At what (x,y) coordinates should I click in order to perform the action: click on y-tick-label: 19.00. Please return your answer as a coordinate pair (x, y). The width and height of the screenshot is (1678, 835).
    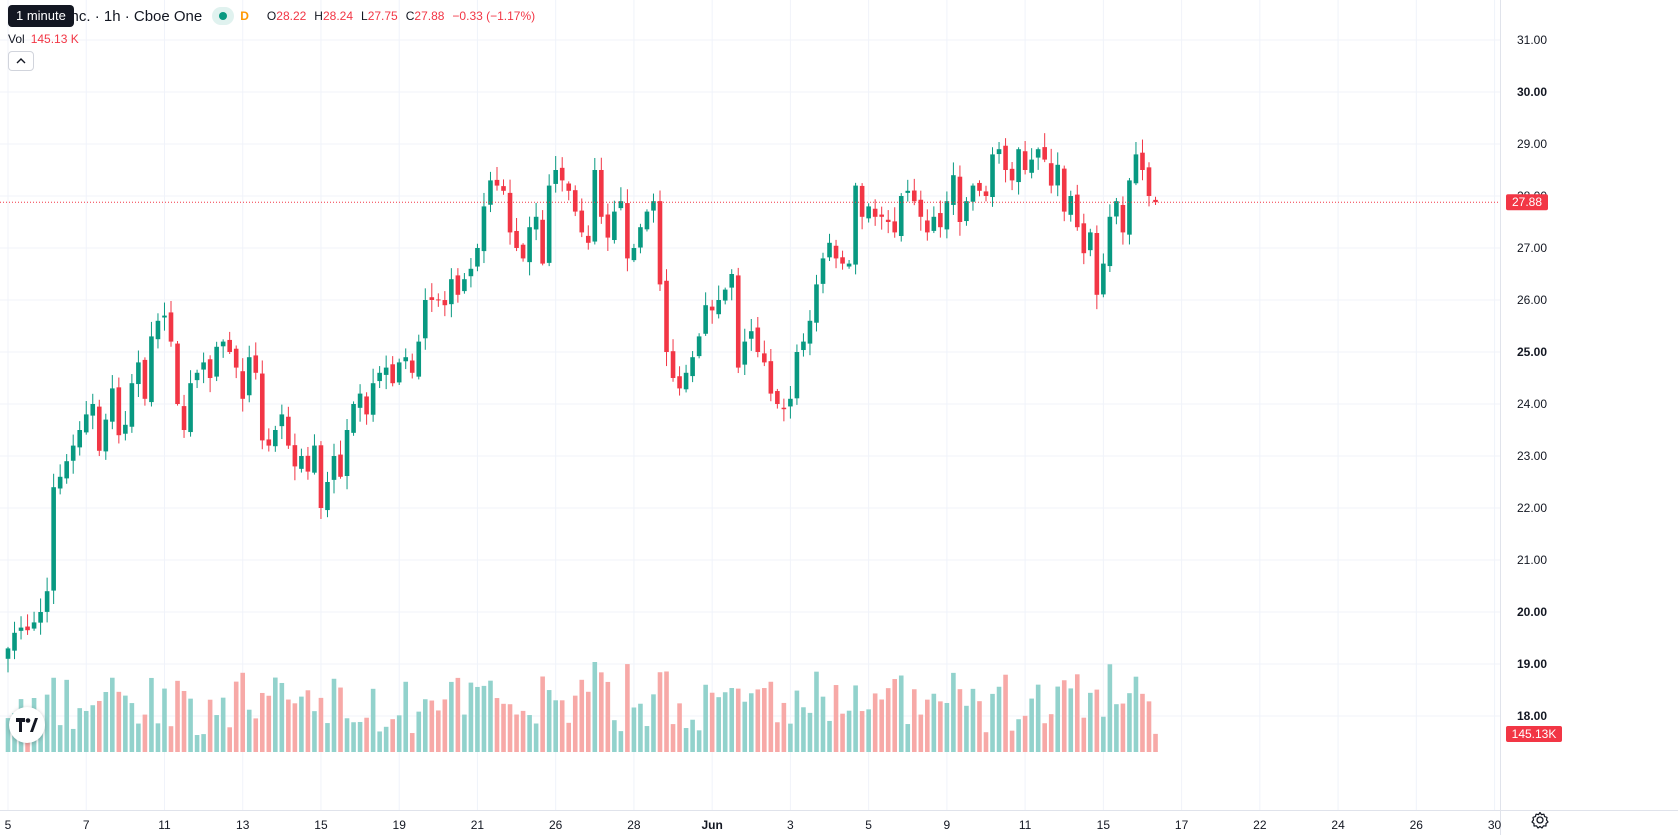
    Looking at the image, I should click on (1532, 664).